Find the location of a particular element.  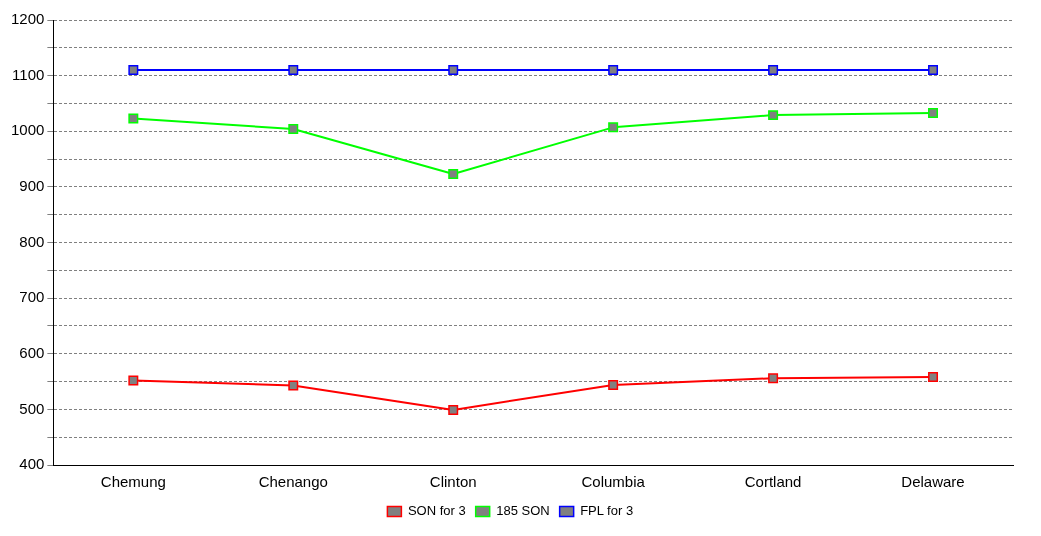

x-tick-label: Chenango is located at coordinates (293, 482).